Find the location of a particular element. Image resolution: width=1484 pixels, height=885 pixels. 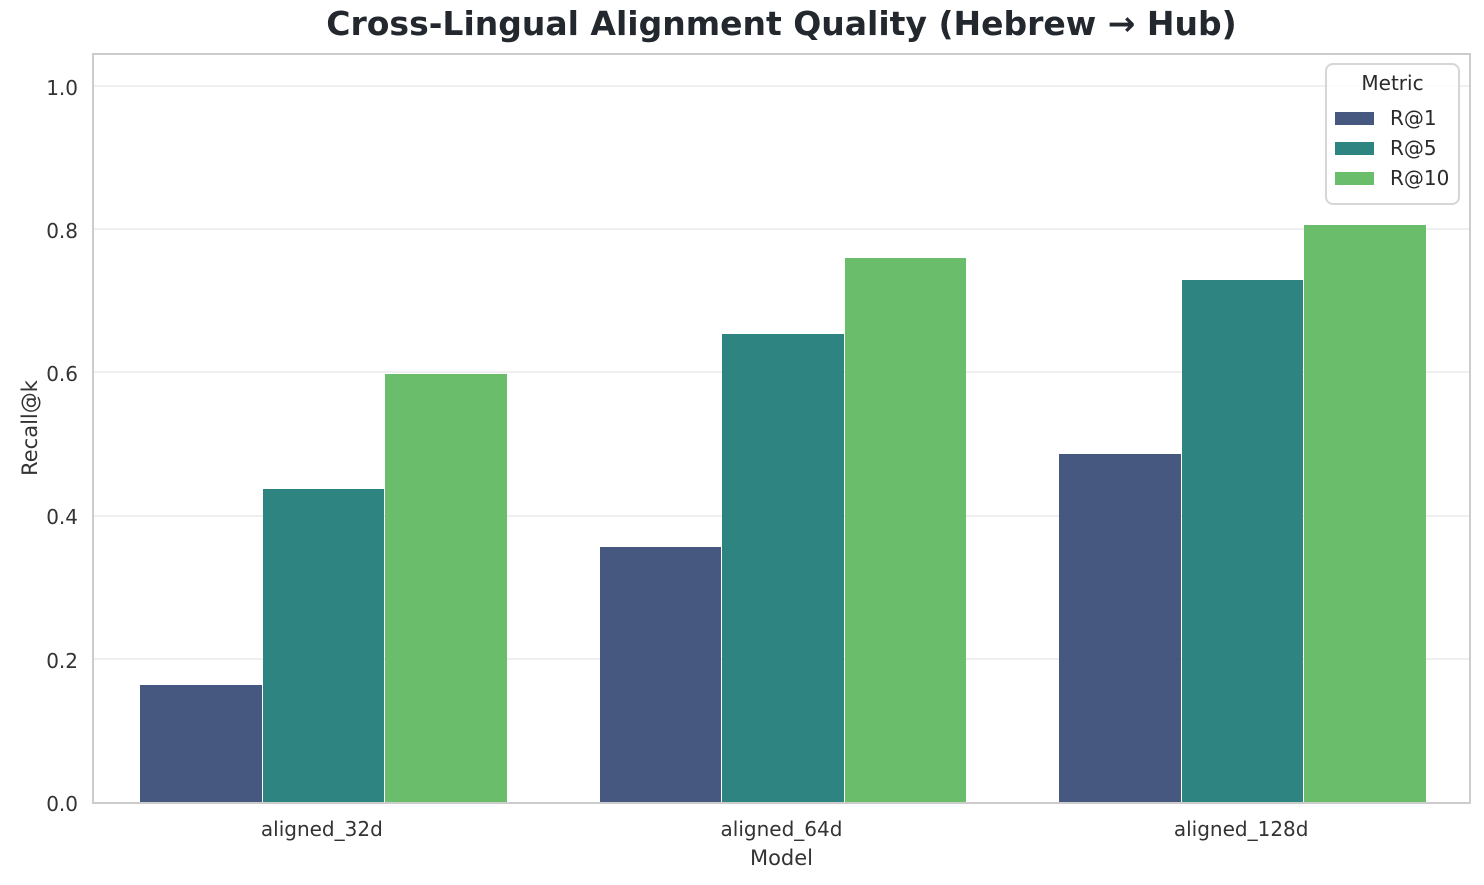

legend-entry: R@5 is located at coordinates (1392, 148).